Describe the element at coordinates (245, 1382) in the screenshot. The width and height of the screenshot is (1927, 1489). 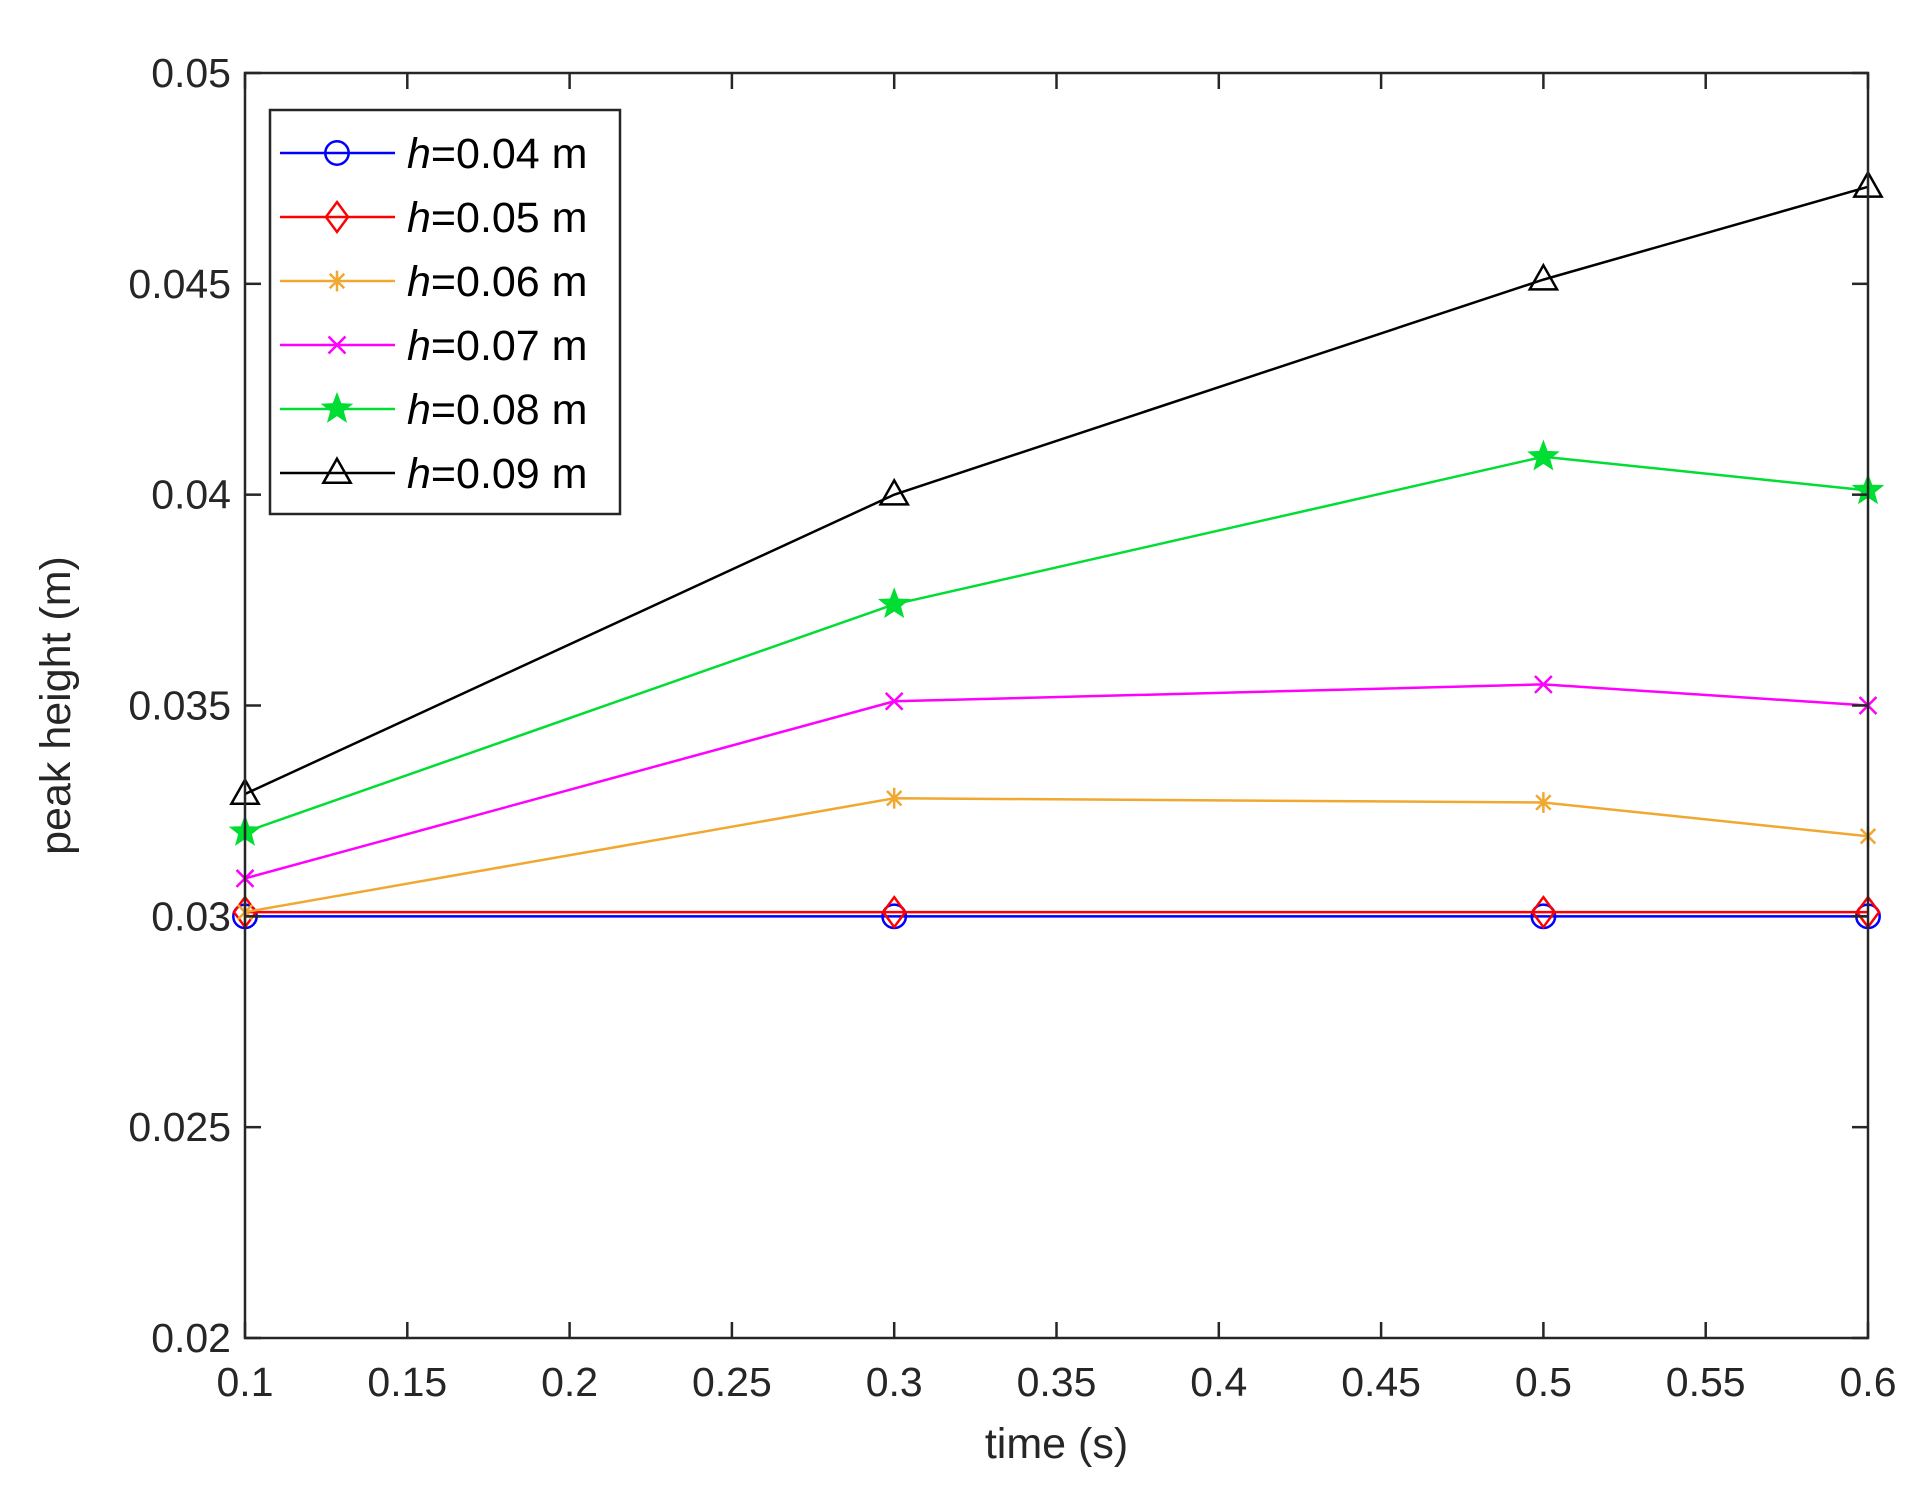
I see `x-tick-label: 0.1` at that location.